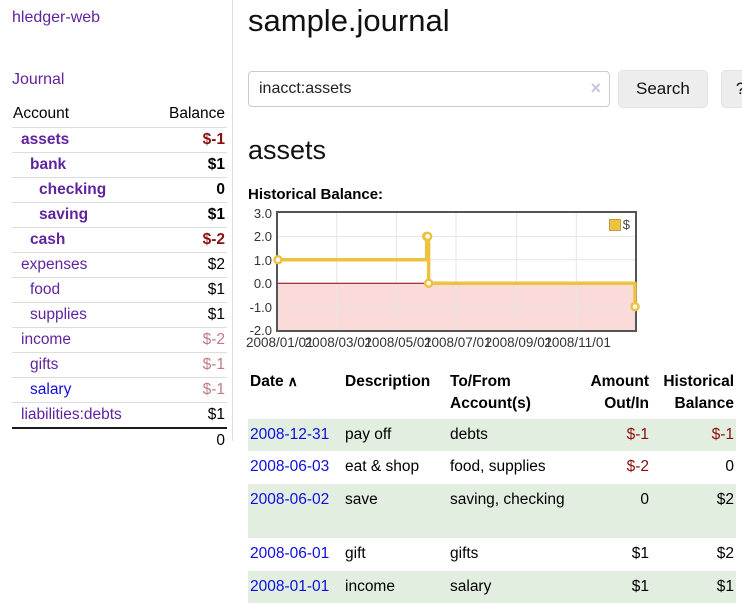  I want to click on description-cell: income, so click(370, 586).